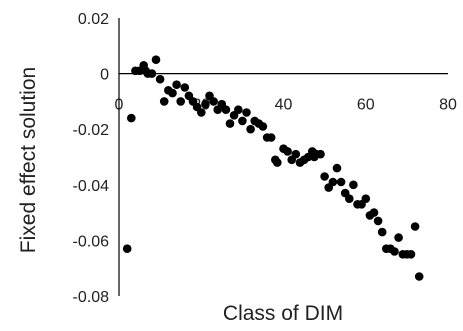 The image size is (463, 331). What do you see at coordinates (91, 241) in the screenshot?
I see `y-tick-label: -0.06` at bounding box center [91, 241].